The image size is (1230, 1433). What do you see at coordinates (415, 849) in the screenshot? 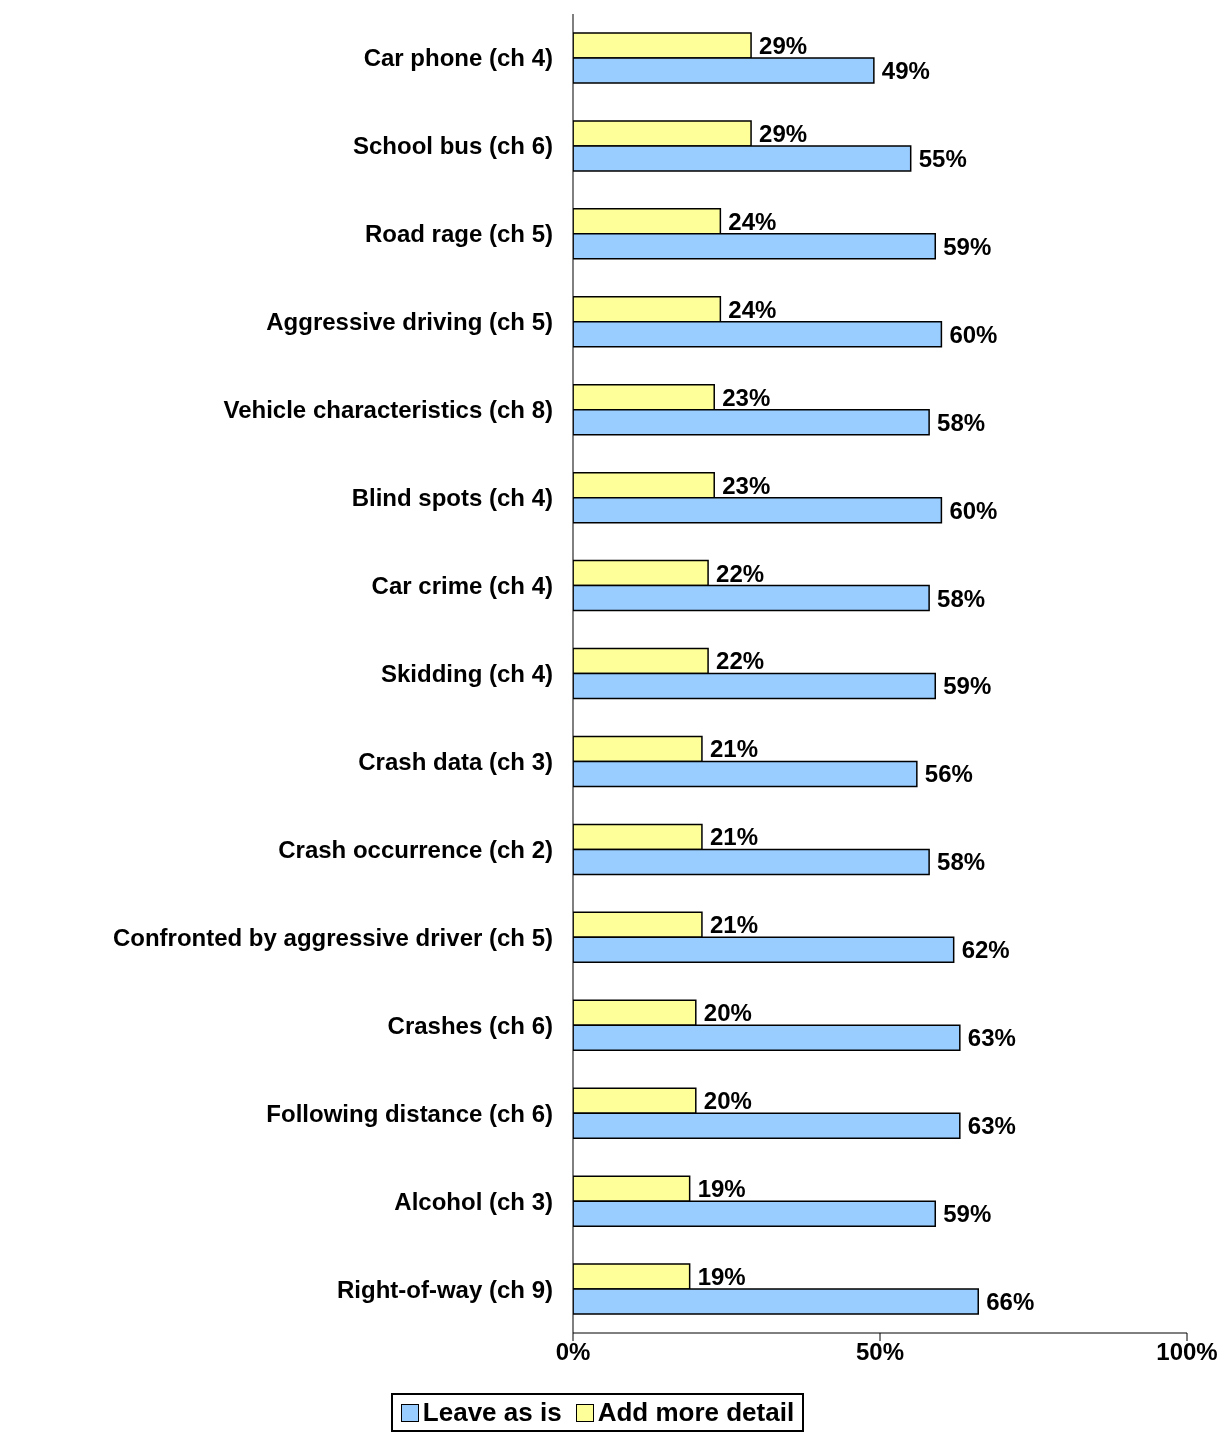
I see `y-tick-label: Crash occurrence (ch 2)` at bounding box center [415, 849].